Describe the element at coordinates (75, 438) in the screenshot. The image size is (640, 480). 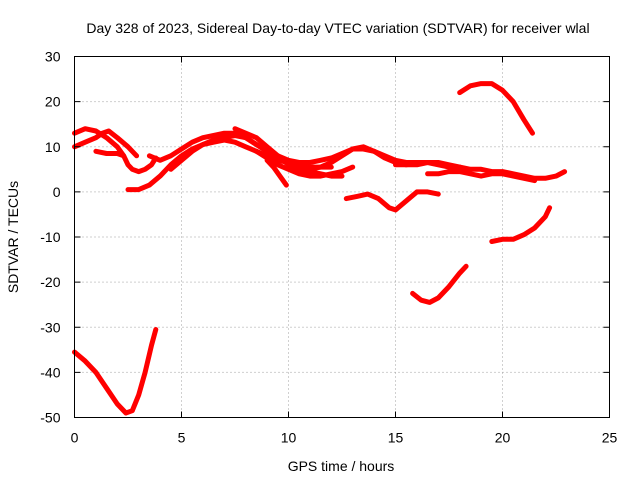
I see `x-tick-label: 0` at that location.